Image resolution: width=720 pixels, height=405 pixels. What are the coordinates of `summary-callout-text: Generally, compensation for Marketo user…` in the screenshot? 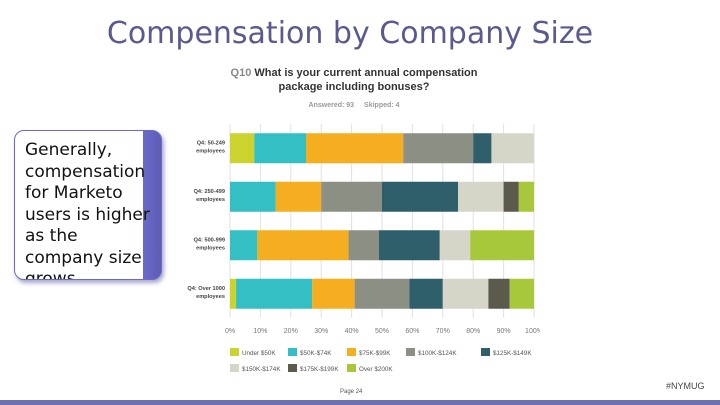 It's located at (87, 210).